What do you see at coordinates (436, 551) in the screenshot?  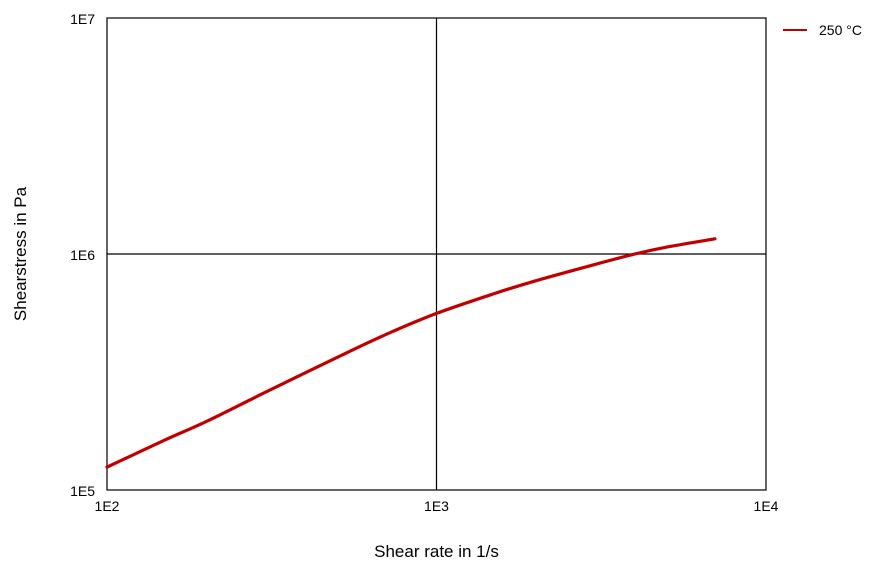 I see `x-axis-title: Shear rate in 1/s` at bounding box center [436, 551].